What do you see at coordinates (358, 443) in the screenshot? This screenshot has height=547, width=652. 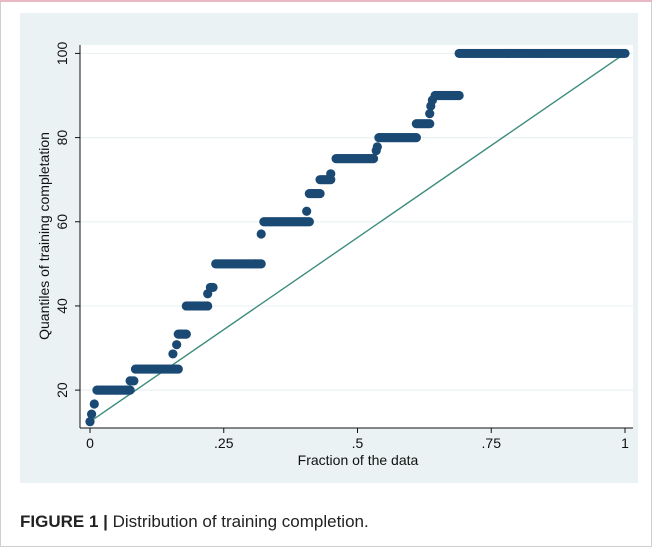 I see `x-tick-label-2: .5` at bounding box center [358, 443].